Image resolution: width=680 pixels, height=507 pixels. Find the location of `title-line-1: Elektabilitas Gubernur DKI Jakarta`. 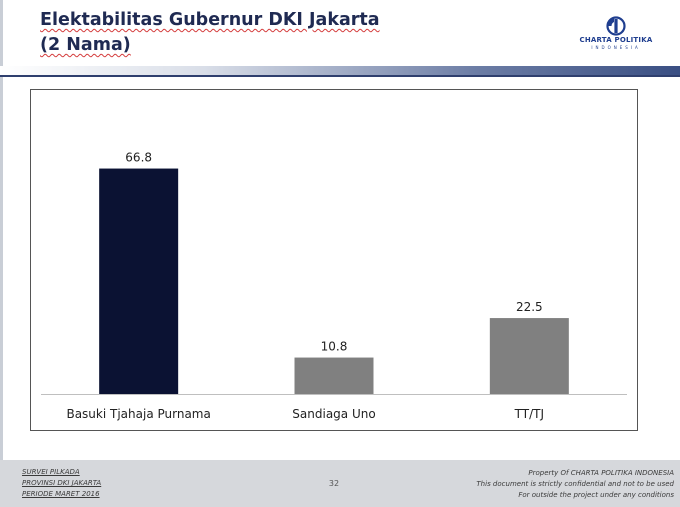

title-line-1: Elektabilitas Gubernur DKI Jakarta is located at coordinates (210, 20).